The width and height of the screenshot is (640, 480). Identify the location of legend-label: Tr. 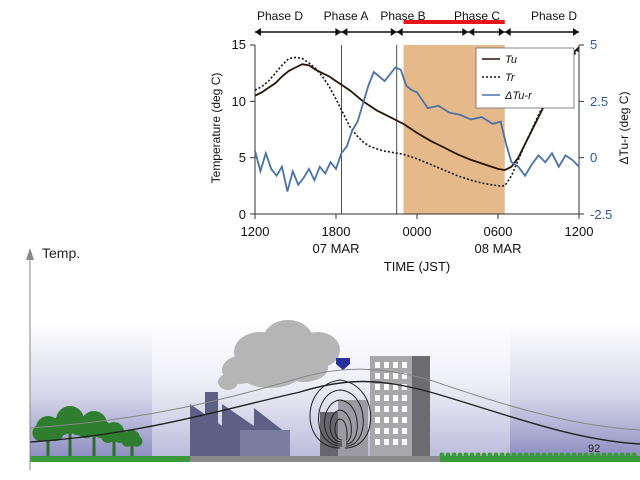
(510, 78).